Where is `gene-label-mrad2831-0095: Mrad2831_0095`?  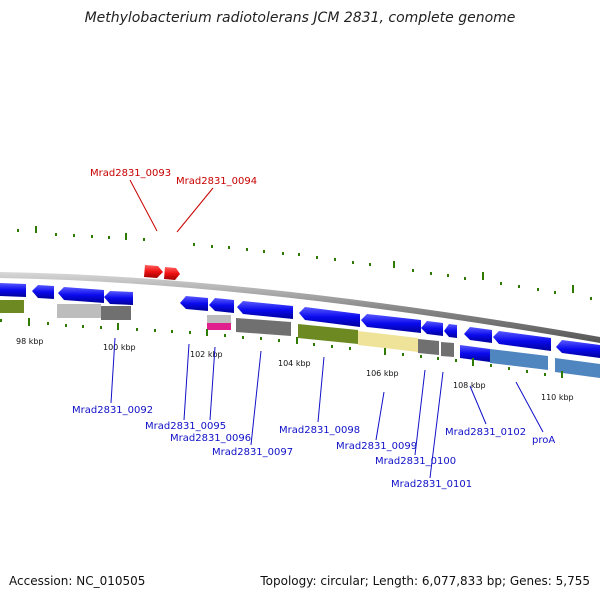
gene-label-mrad2831-0095: Mrad2831_0095 is located at coordinates (185, 426).